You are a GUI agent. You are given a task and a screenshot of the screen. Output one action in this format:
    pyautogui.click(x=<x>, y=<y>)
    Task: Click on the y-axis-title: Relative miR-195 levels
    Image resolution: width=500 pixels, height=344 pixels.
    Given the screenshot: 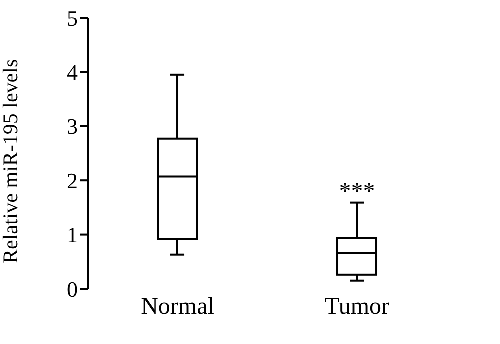 What is the action you would take?
    pyautogui.click(x=11, y=161)
    